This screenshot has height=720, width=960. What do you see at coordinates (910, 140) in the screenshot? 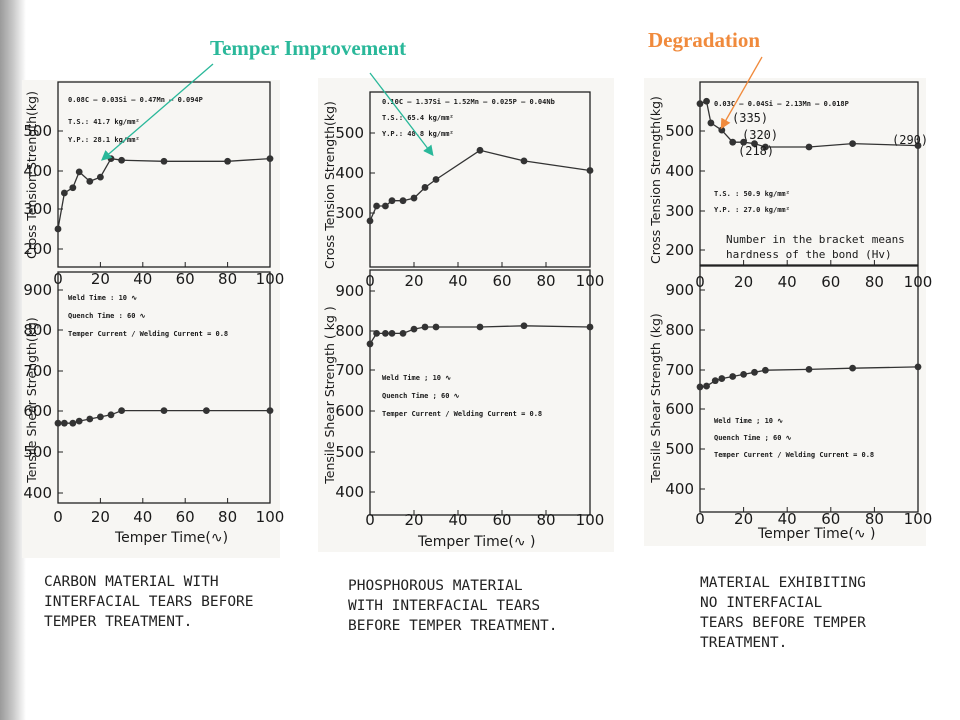
I see `hardness-label: (290)` at bounding box center [910, 140].